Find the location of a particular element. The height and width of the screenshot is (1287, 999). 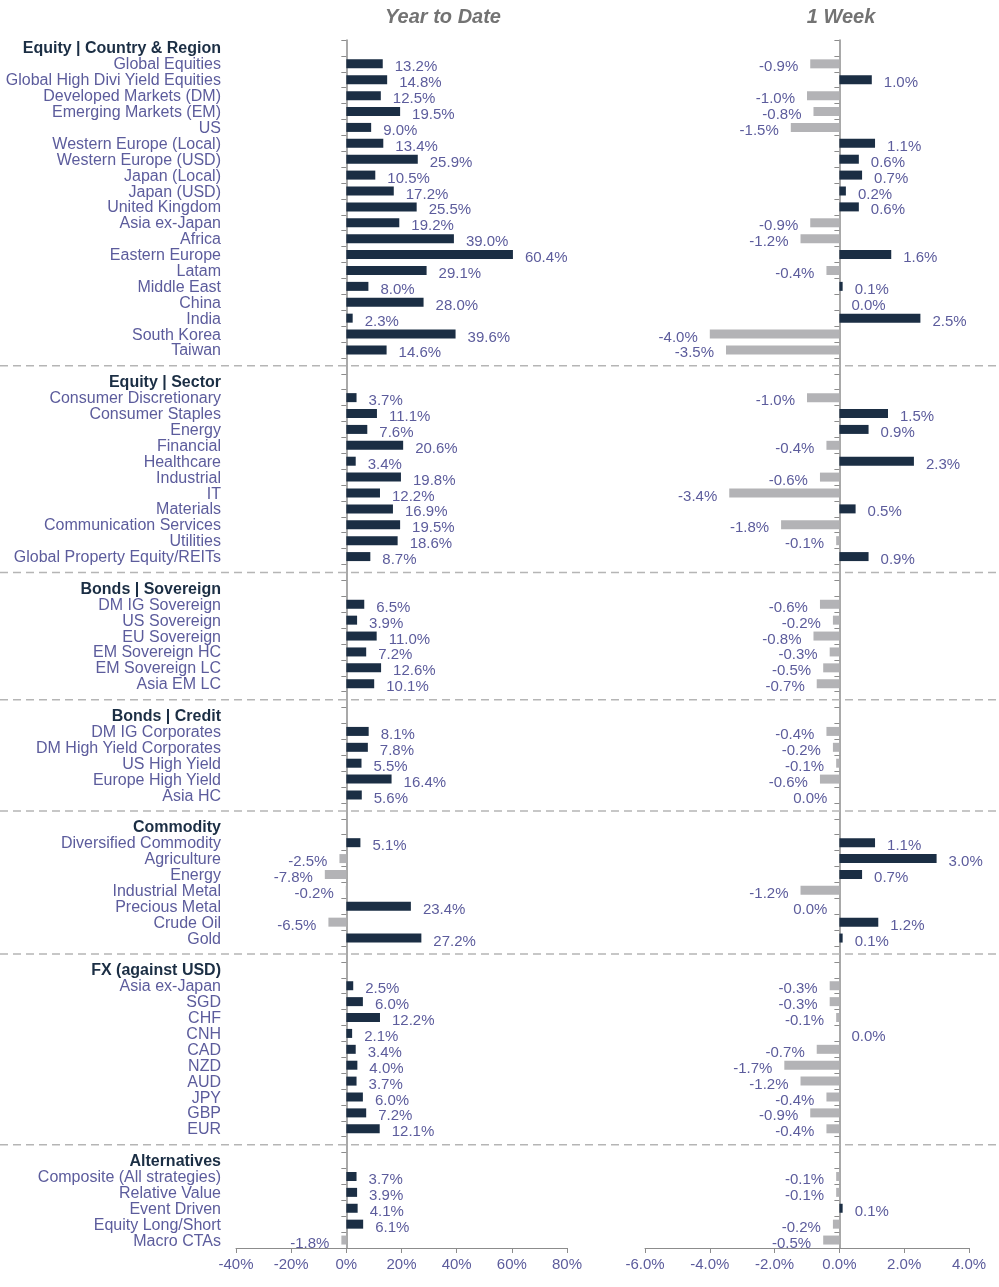

y-tick-label: Alternatives is located at coordinates (175, 1161).